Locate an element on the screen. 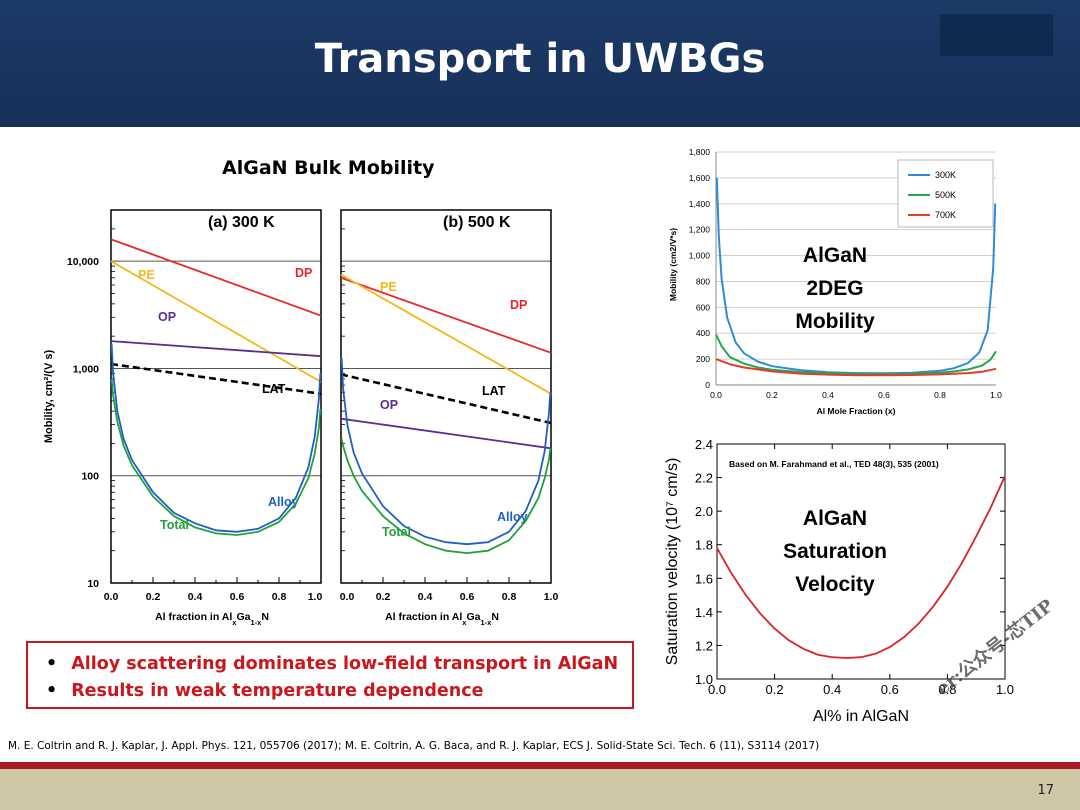  y-tick-label: 1.4 is located at coordinates (704, 612).